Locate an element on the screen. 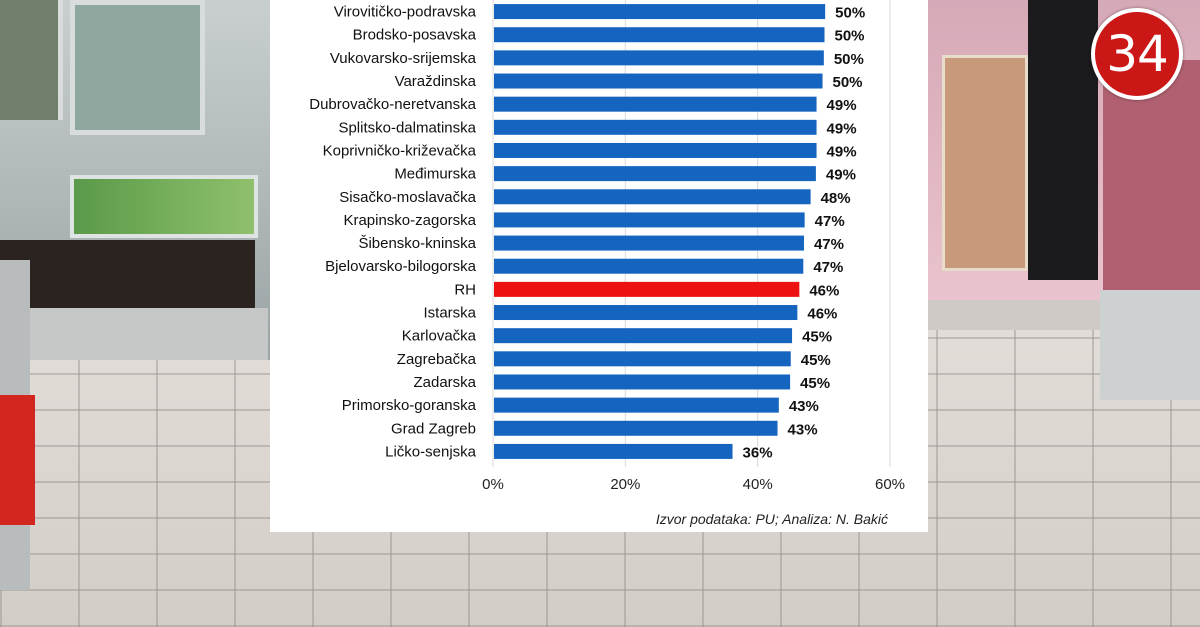 Image resolution: width=1200 pixels, height=627 pixels. category-label: Grad Zagreb is located at coordinates (433, 428).